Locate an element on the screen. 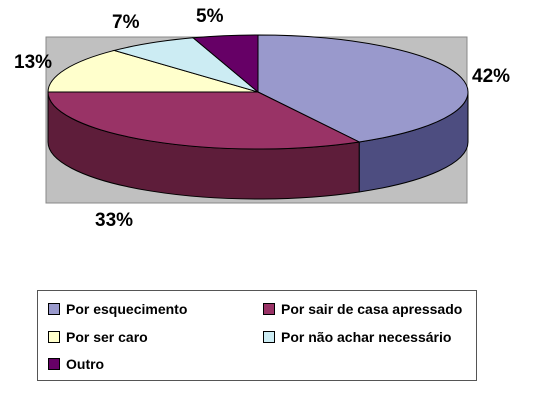 The width and height of the screenshot is (535, 400). slice-por-sair-de-casa-apressado is located at coordinates (204, 120).